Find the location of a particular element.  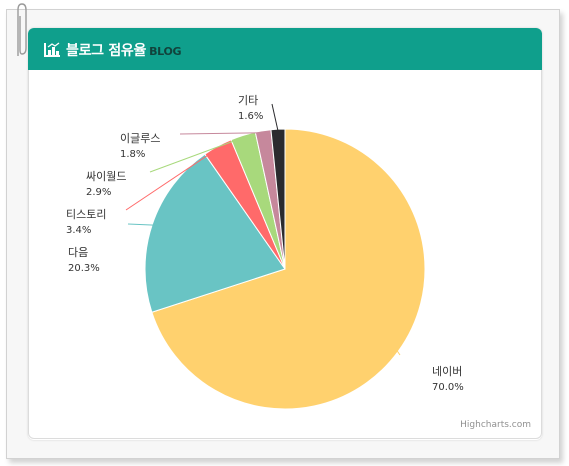

title-text: 블로그 점유율 is located at coordinates (106, 51).